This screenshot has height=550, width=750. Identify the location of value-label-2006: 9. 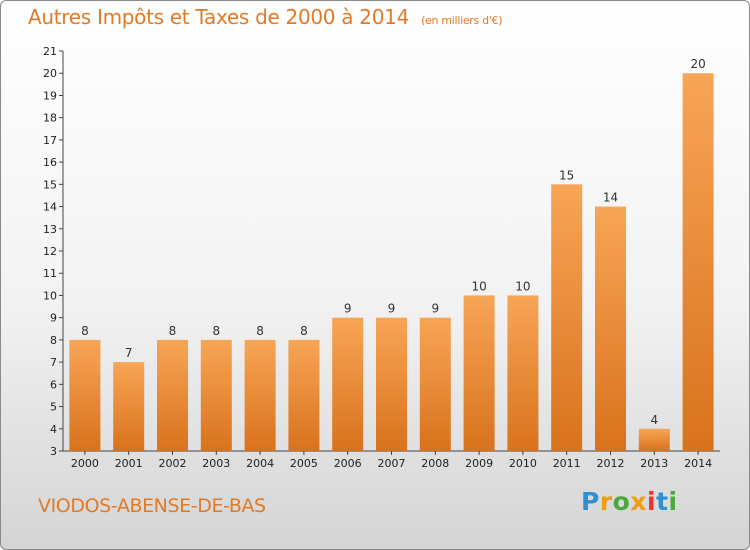
(348, 309).